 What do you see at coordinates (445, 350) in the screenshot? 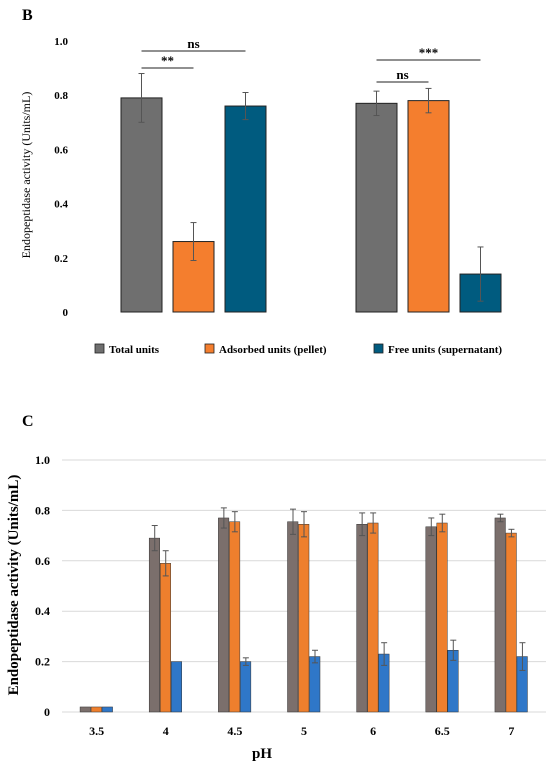
I see `panel-b-legend-label: Free units (supernatant)` at bounding box center [445, 350].